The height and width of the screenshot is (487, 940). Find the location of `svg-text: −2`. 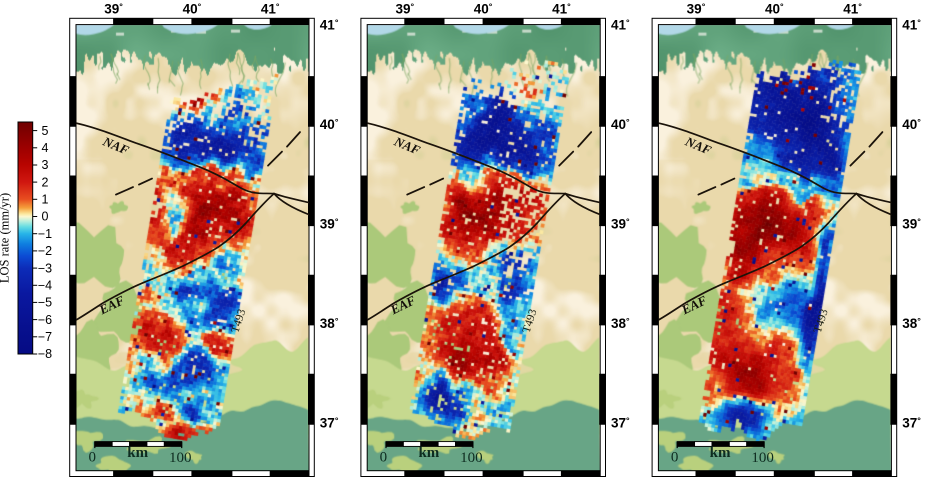

svg-text: −2 is located at coordinates (45, 251).